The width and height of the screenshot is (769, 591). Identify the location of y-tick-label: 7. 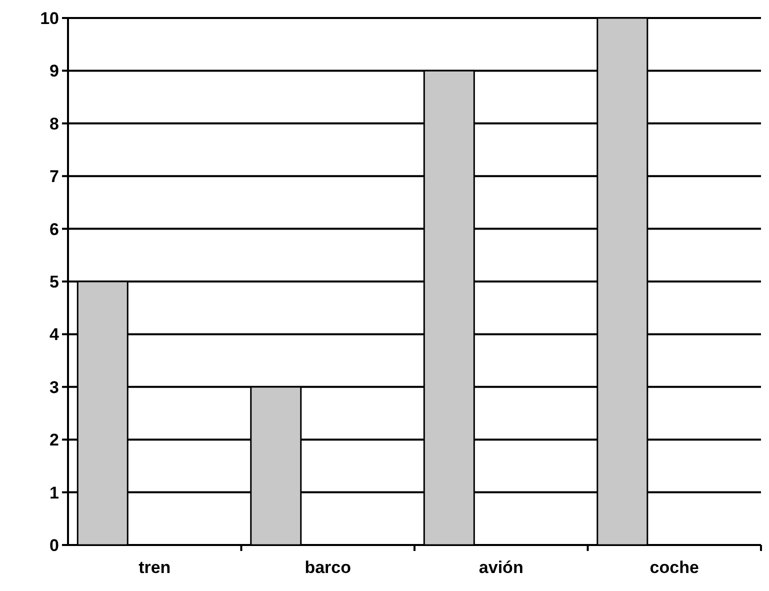
(54, 176).